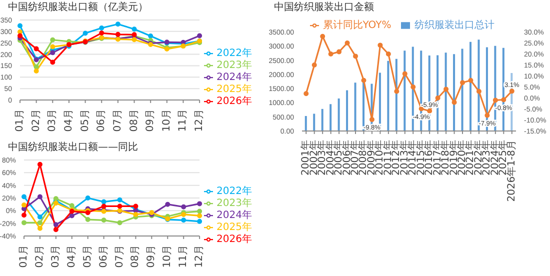  I want to click on chart-title: 中国纺织服装出口金额, so click(324, 7).